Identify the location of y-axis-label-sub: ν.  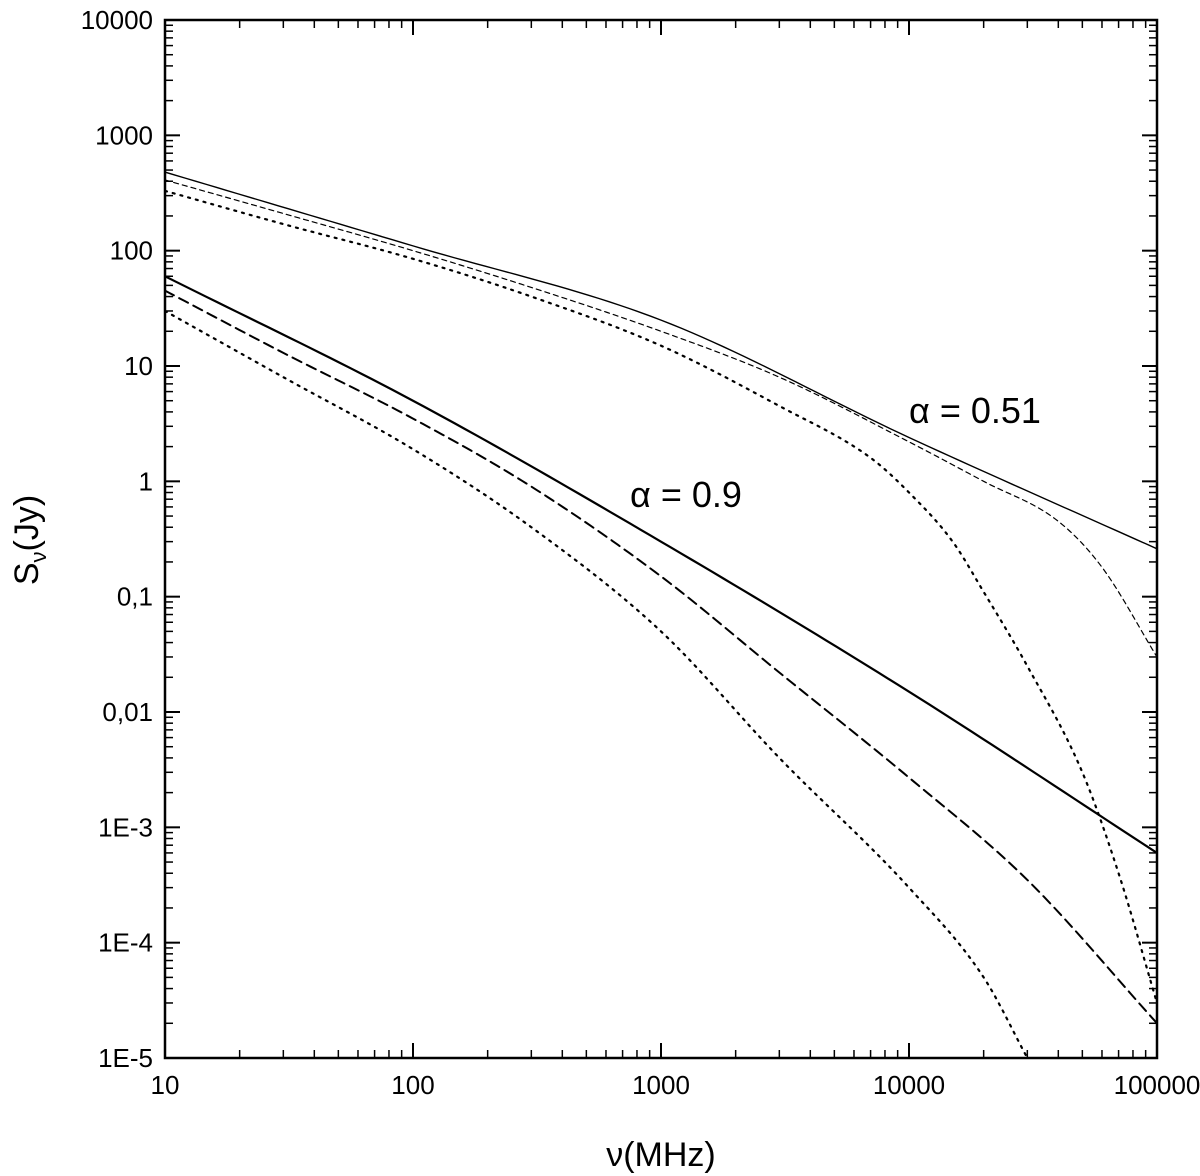
(38, 556).